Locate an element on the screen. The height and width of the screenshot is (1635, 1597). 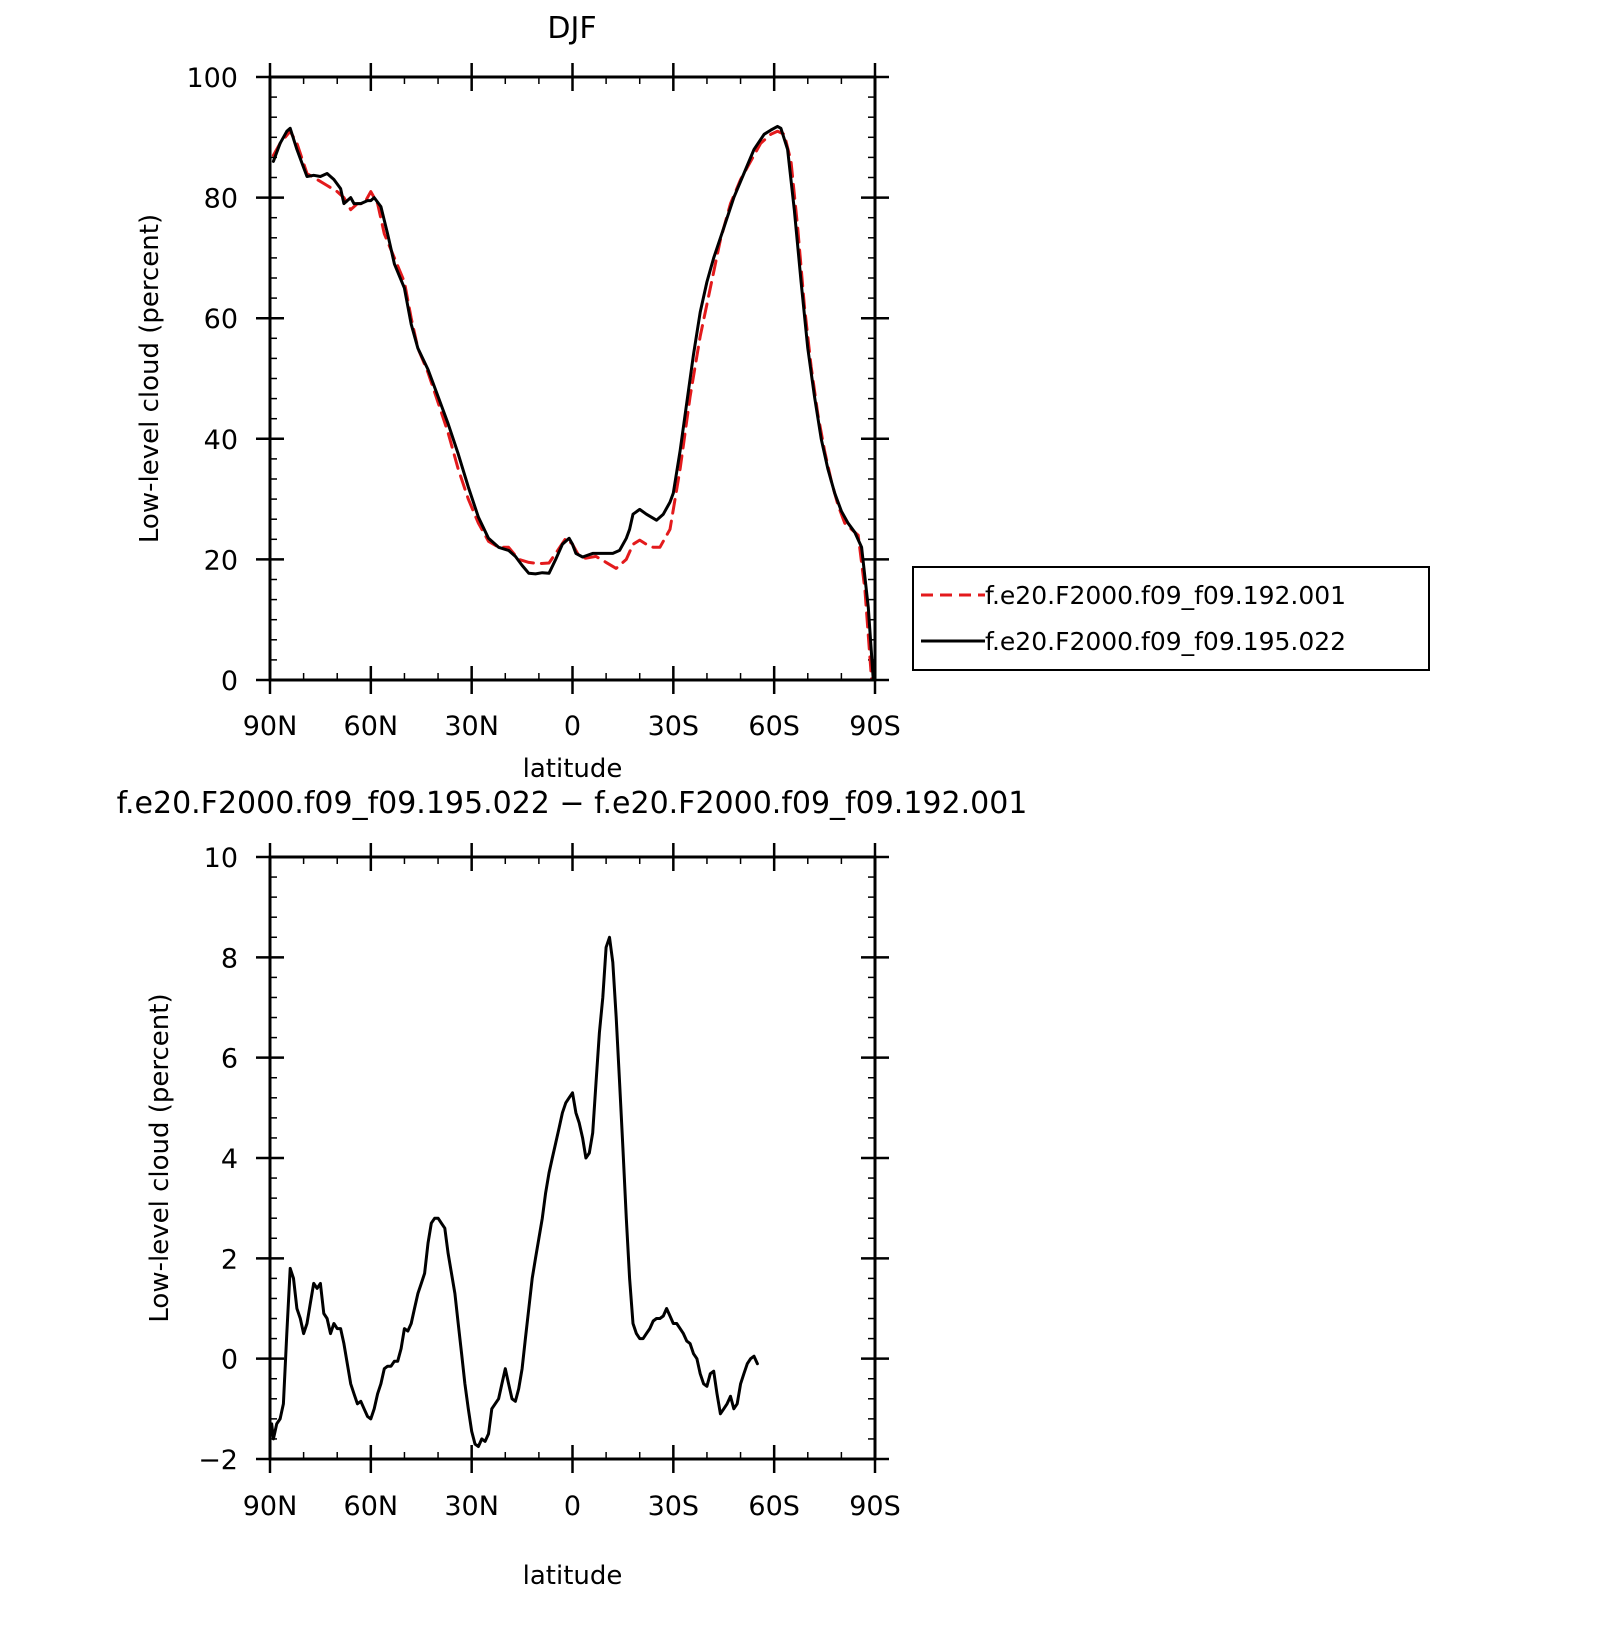
legend-label-1: f.e20.F2000.f09_f09.195.022 is located at coordinates (1165, 641).